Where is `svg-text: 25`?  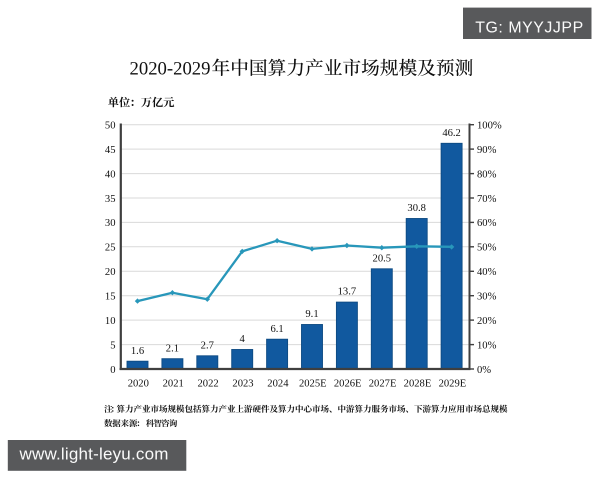
svg-text: 25 is located at coordinates (110, 248).